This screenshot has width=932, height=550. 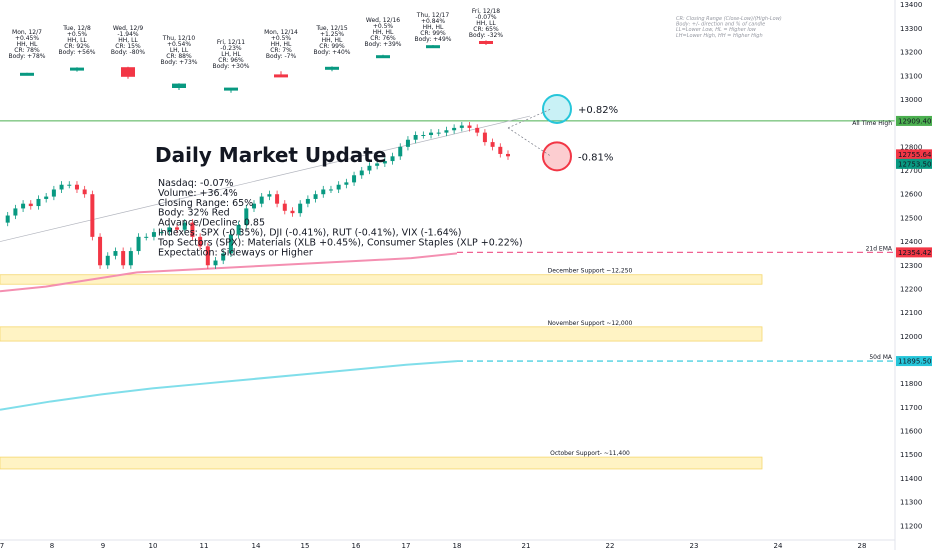 I want to click on support-zone-label: October Support- ~11,400, so click(x=590, y=453).